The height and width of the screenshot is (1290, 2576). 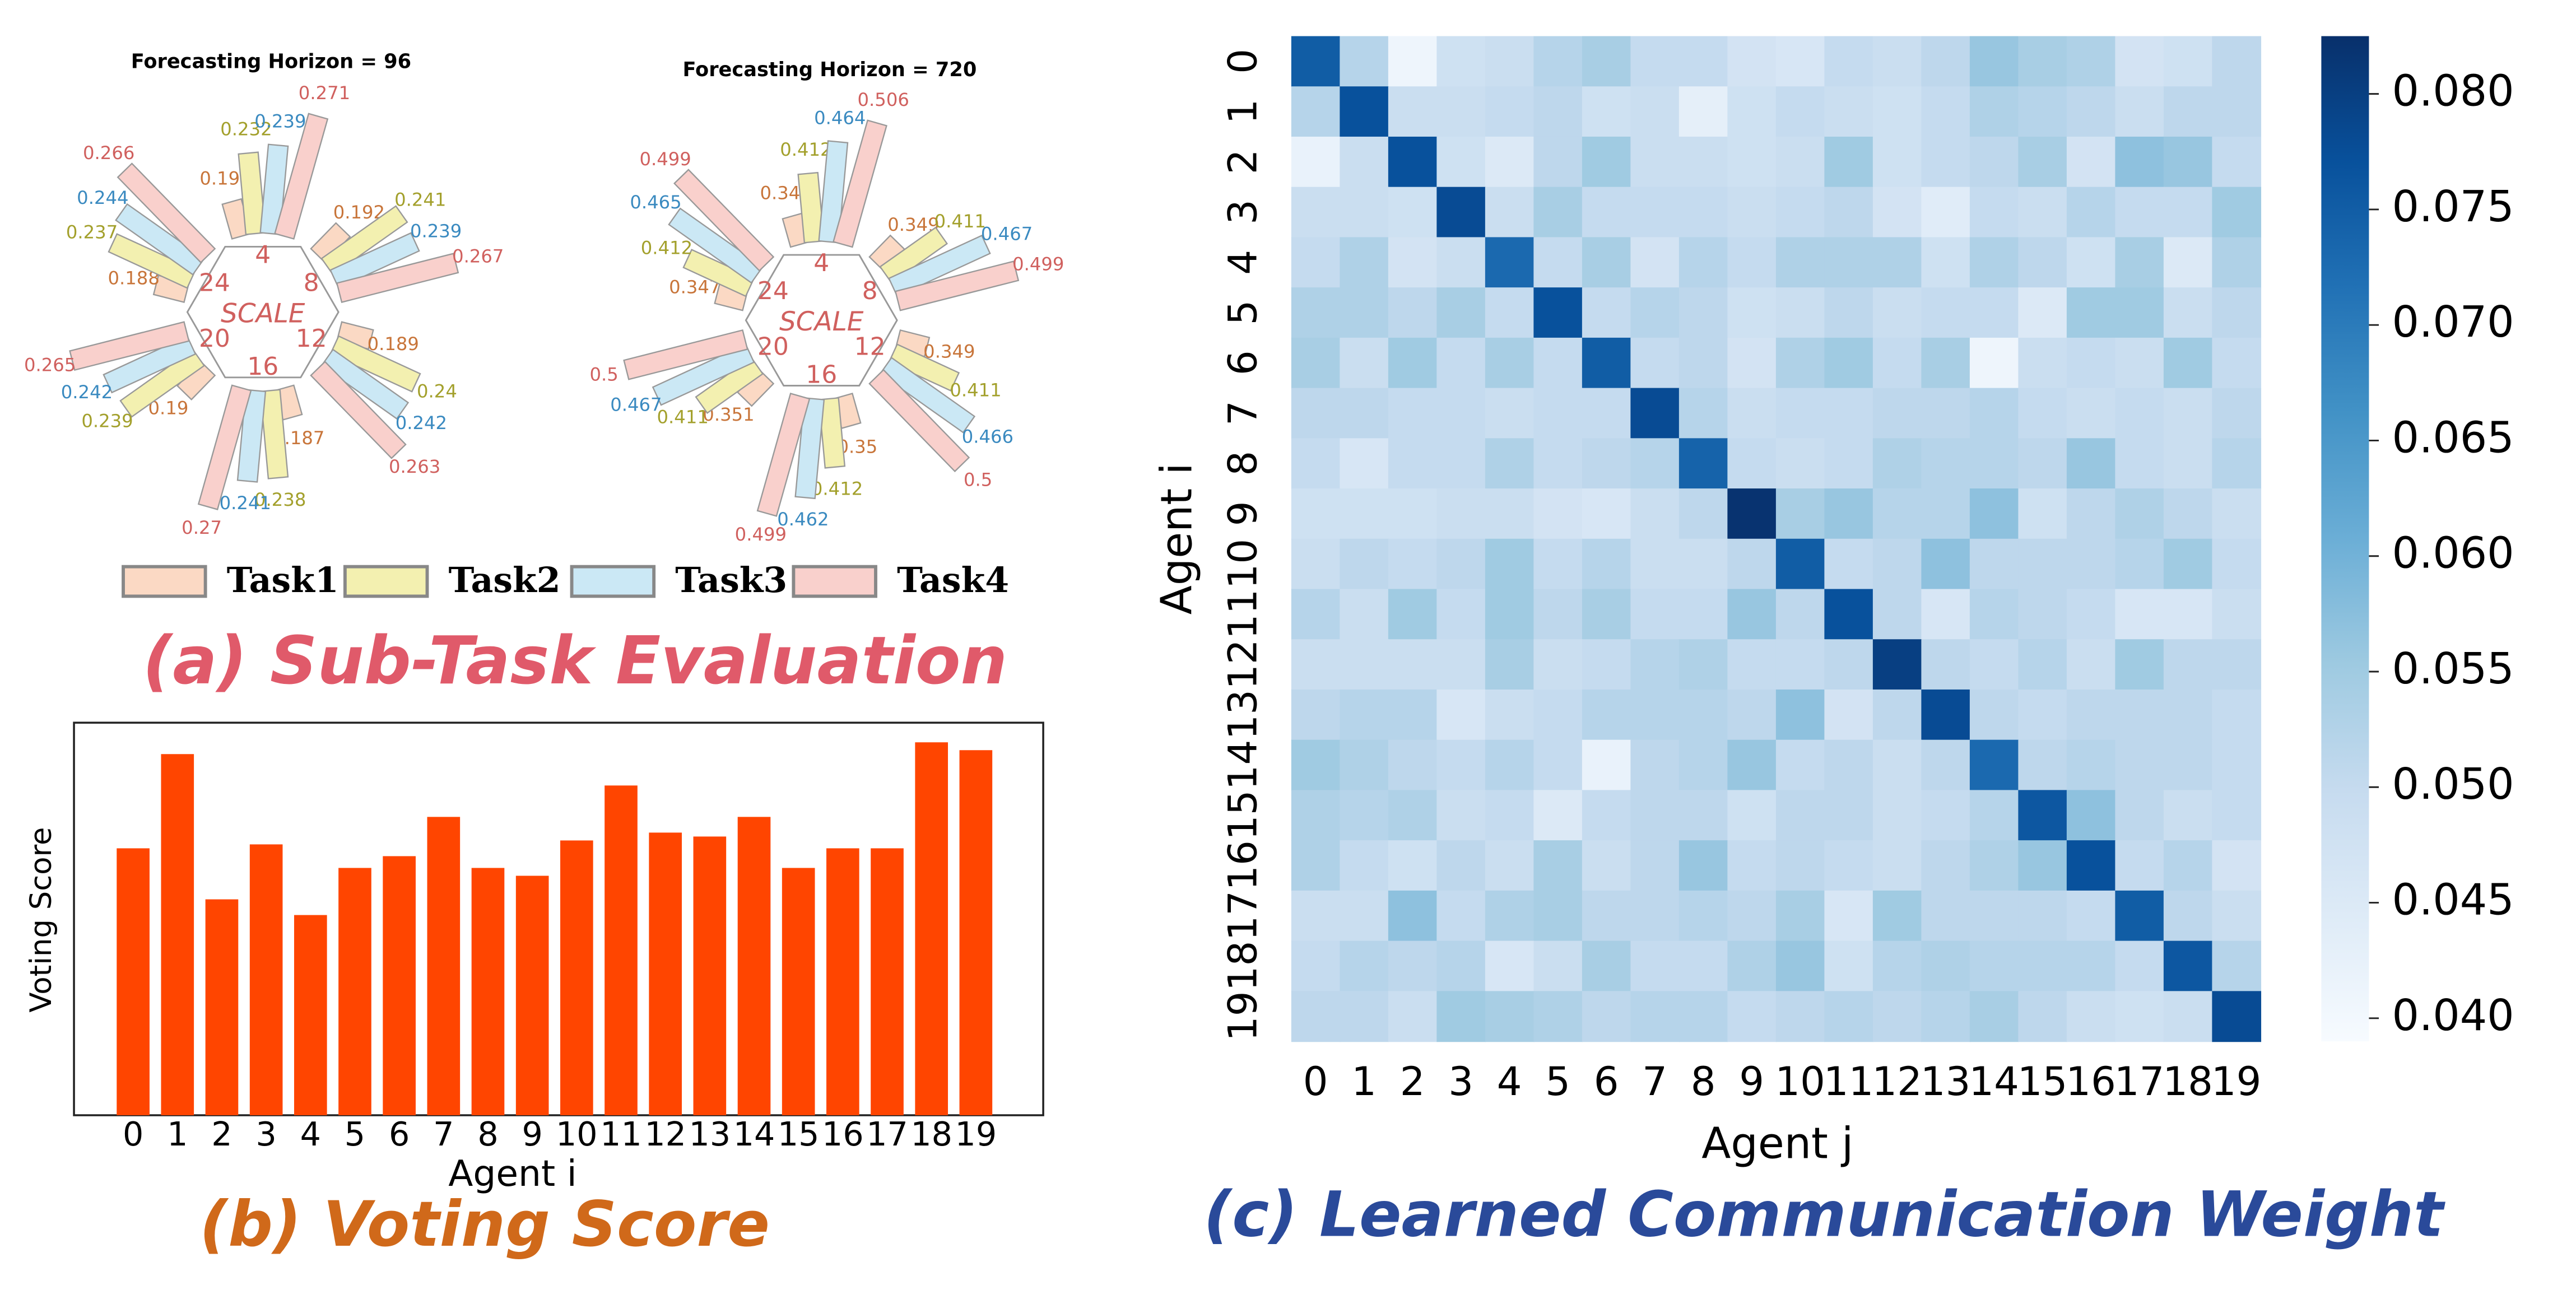 What do you see at coordinates (1243, 765) in the screenshot?
I see `y-tick-label: 14` at bounding box center [1243, 765].